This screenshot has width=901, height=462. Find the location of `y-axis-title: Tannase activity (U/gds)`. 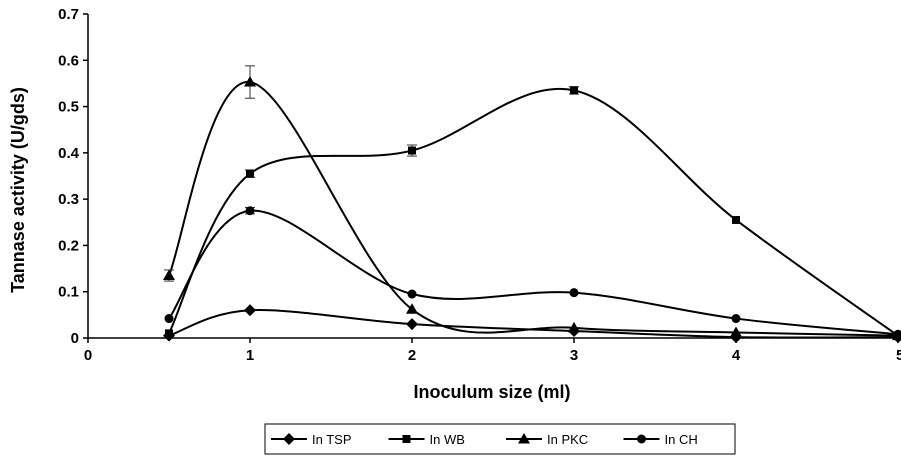

y-axis-title: Tannase activity (U/gds) is located at coordinates (18, 190).